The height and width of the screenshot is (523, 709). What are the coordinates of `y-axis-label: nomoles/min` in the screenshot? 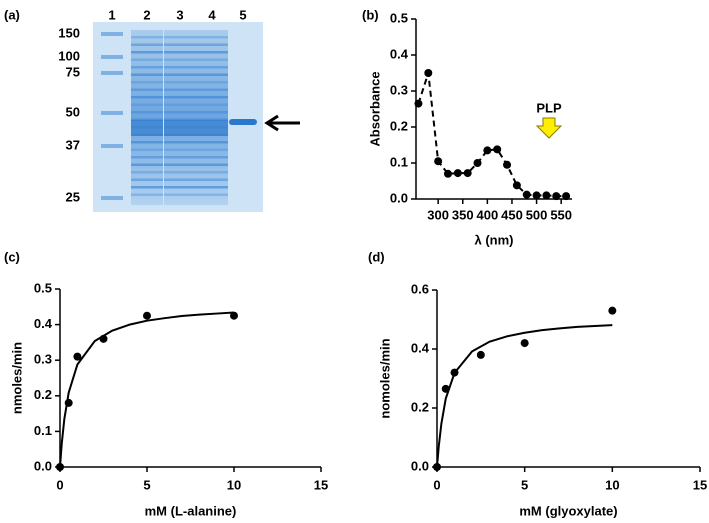 It's located at (384, 378).